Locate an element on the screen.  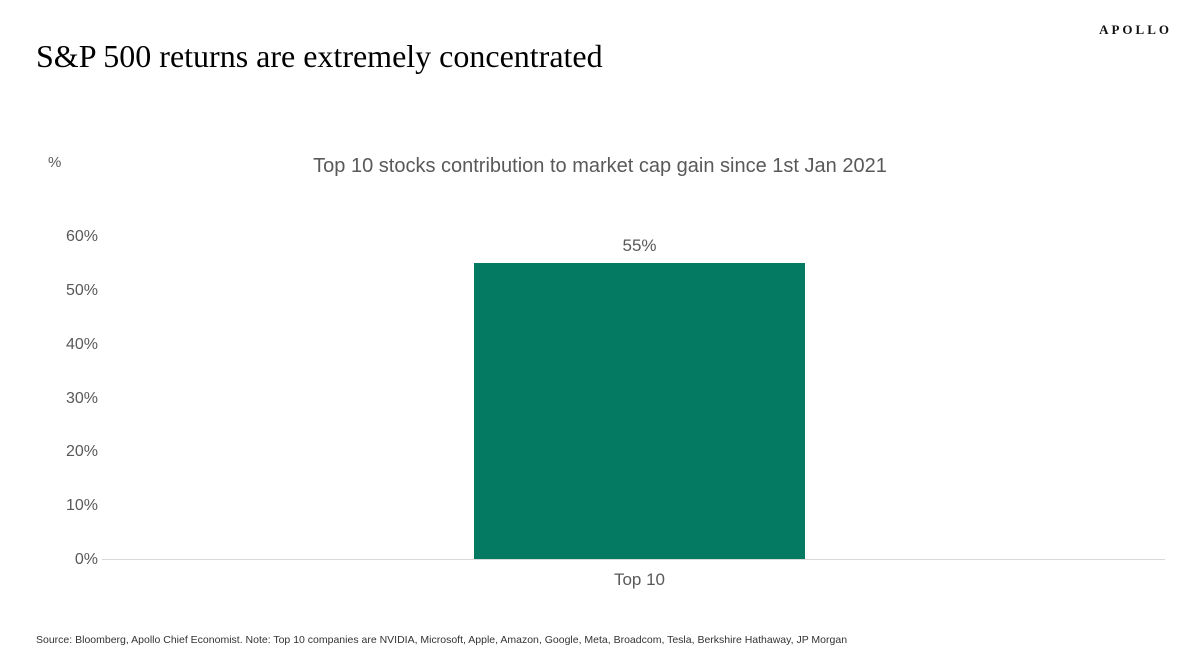
bar-value-label: 55% is located at coordinates (639, 245).